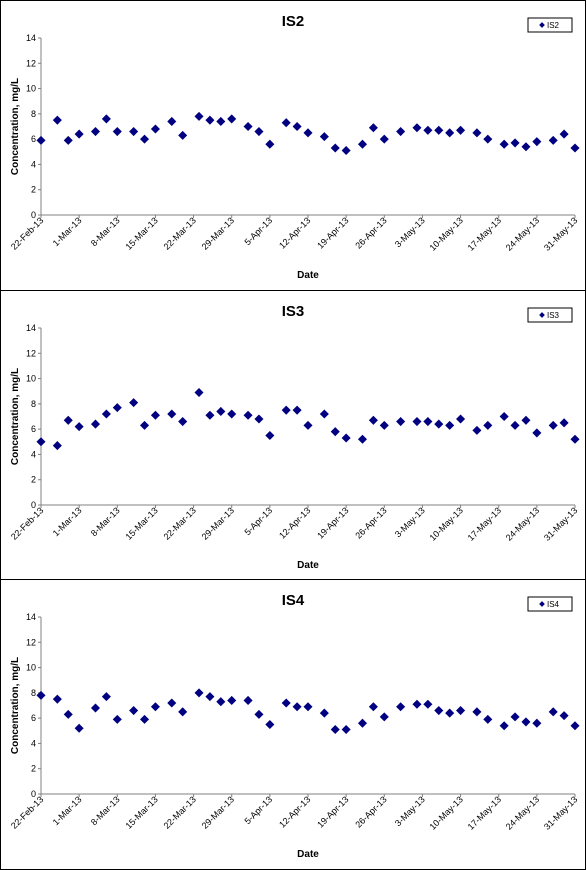  What do you see at coordinates (258, 810) in the screenshot?
I see `x-tick-label: 5-Apr-13` at bounding box center [258, 810].